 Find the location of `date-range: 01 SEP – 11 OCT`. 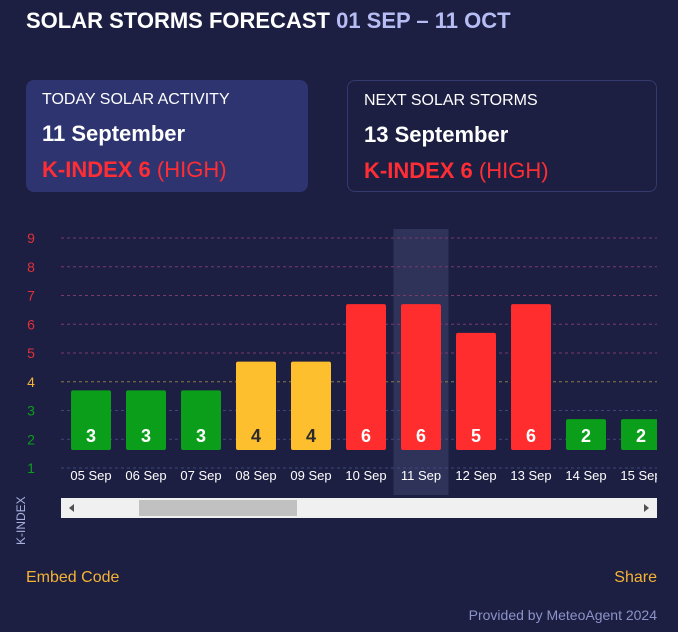

date-range: 01 SEP – 11 OCT is located at coordinates (423, 20).